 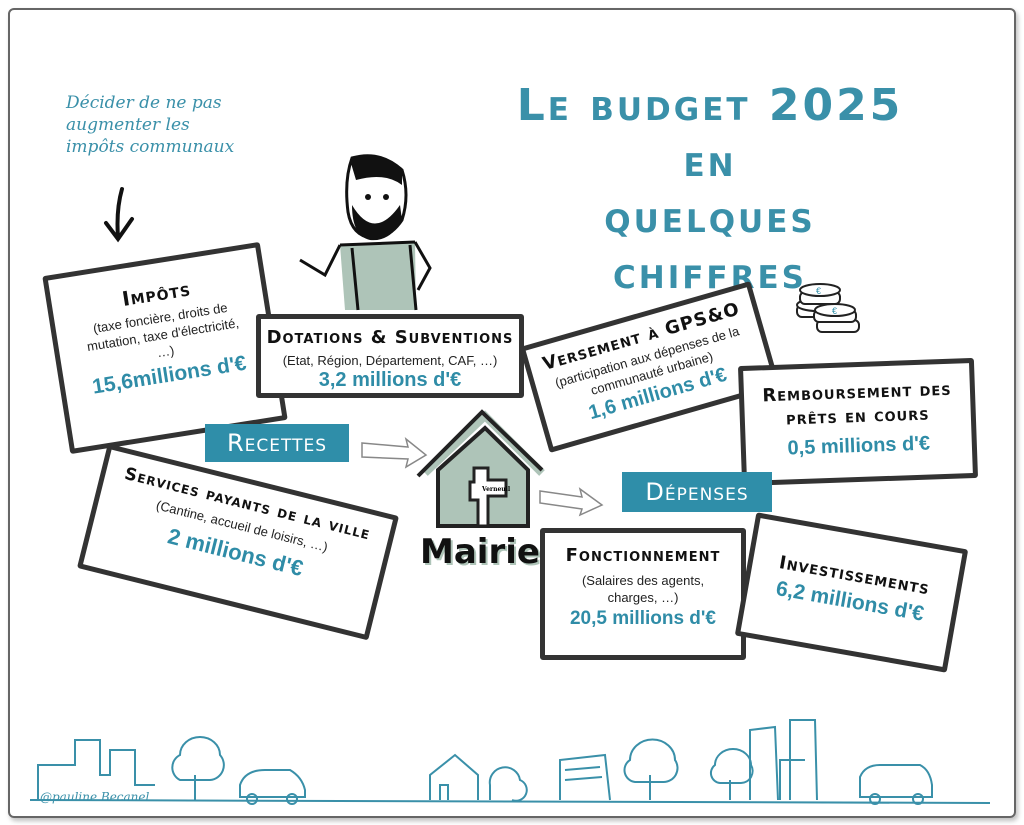 I want to click on title-line-1: Le budget 2025 en, so click(x=710, y=133).